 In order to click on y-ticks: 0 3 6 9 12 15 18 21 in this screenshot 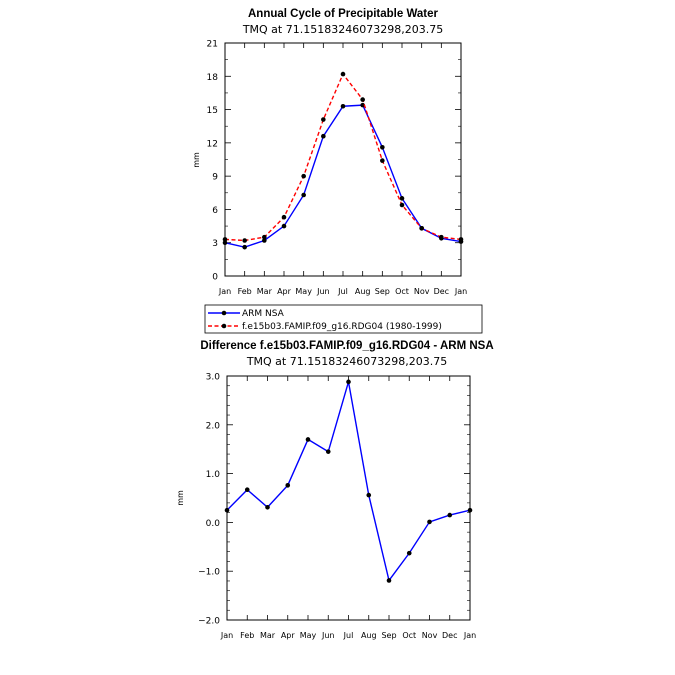, I will do `click(334, 161)`.